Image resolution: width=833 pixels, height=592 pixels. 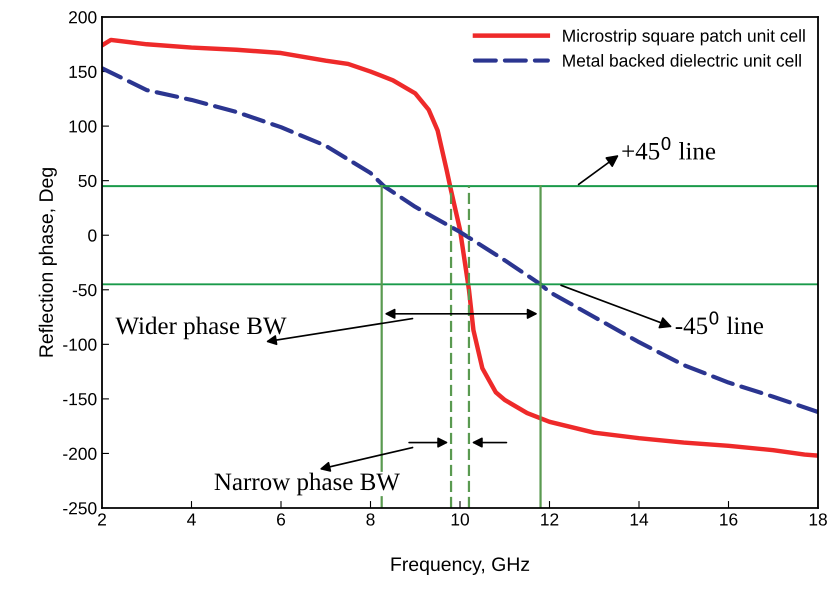 I want to click on ref-line-label: -45$^{0}$ line, so click(x=720, y=322).